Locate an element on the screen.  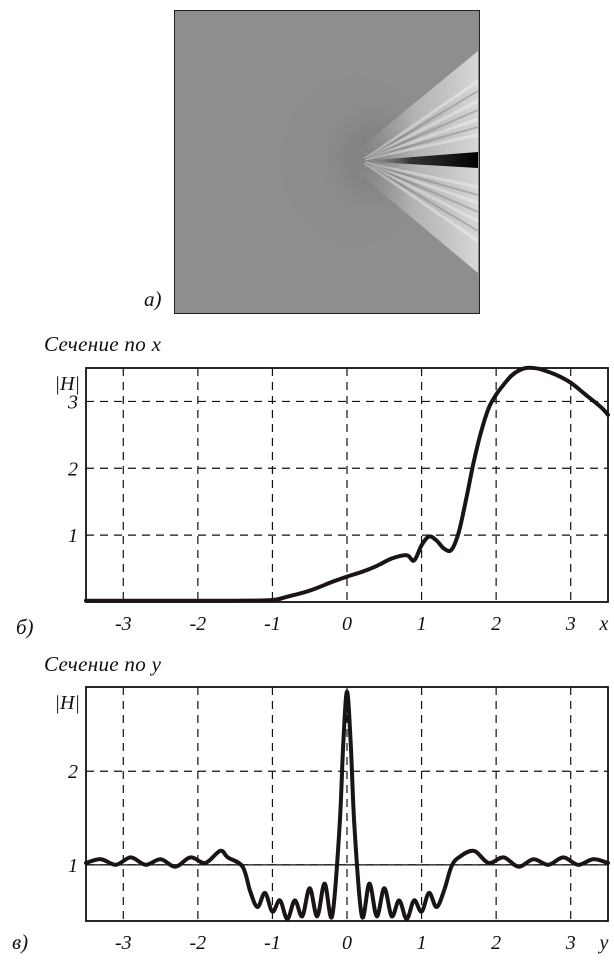
panel-a-label: а) is located at coordinates (153, 299).